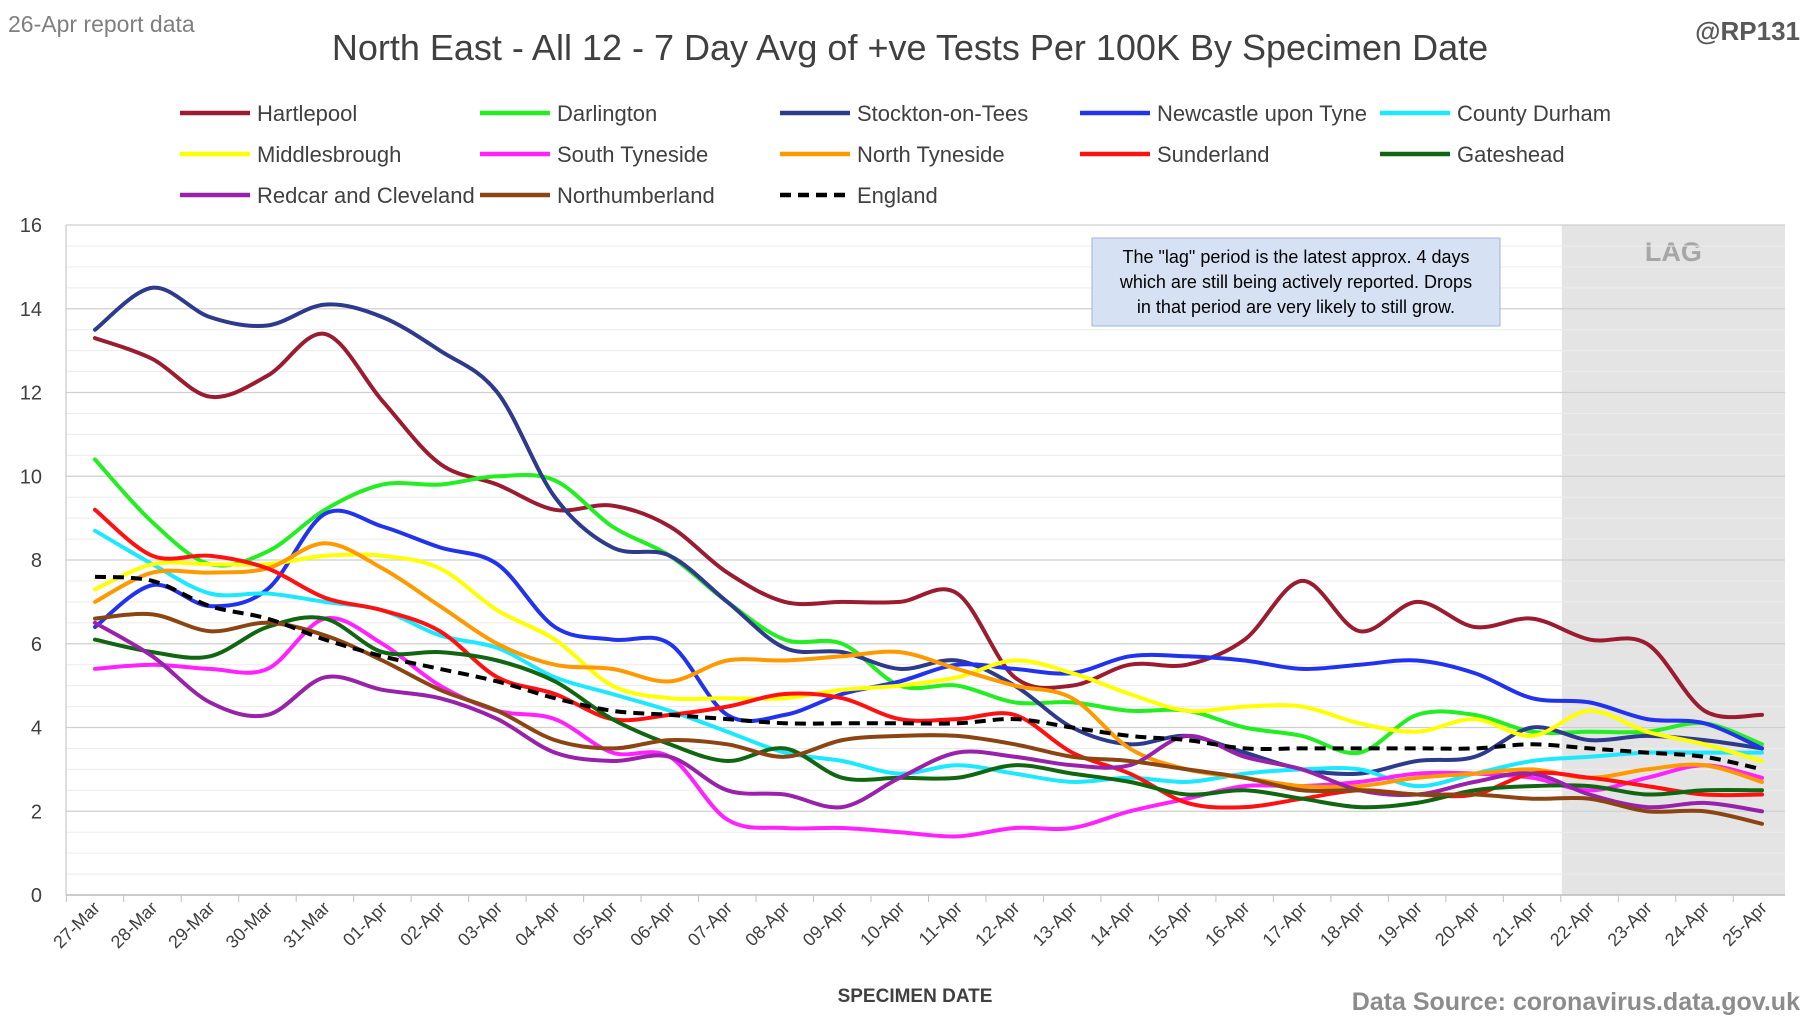 This screenshot has height=1027, width=1820. I want to click on y-tick-label: 8, so click(36, 561).